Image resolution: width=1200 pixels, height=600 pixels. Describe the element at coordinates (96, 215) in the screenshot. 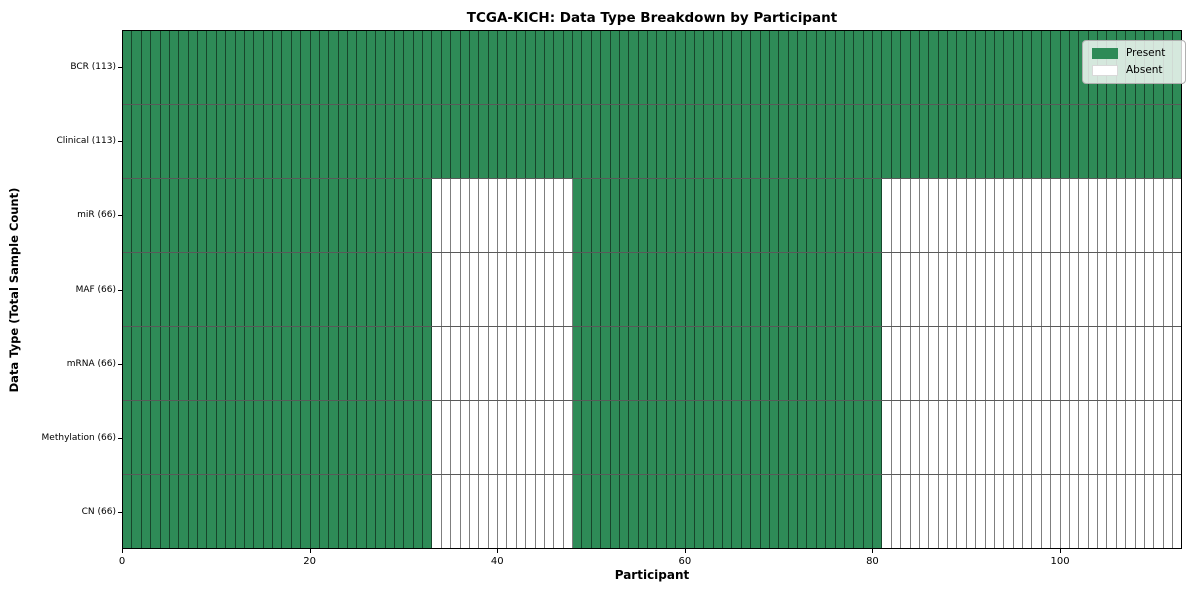

I see `y-tick-label-miR: miR (66)` at that location.